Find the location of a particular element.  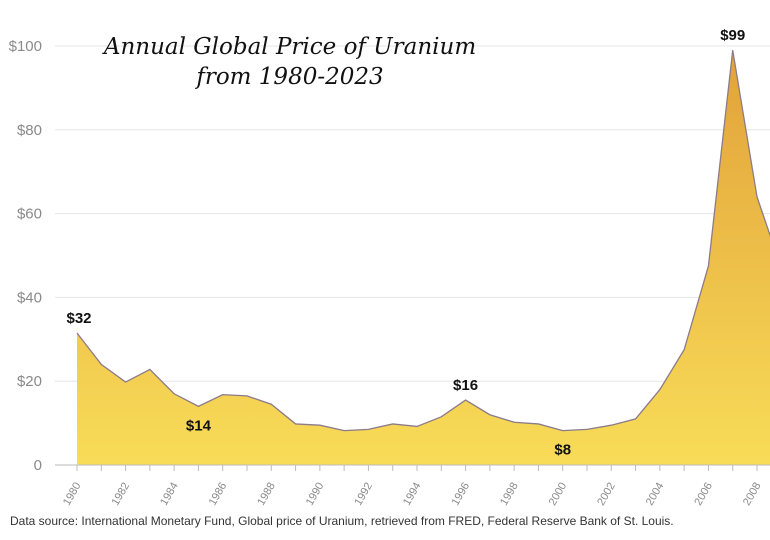

data-label: $8 is located at coordinates (562, 450).